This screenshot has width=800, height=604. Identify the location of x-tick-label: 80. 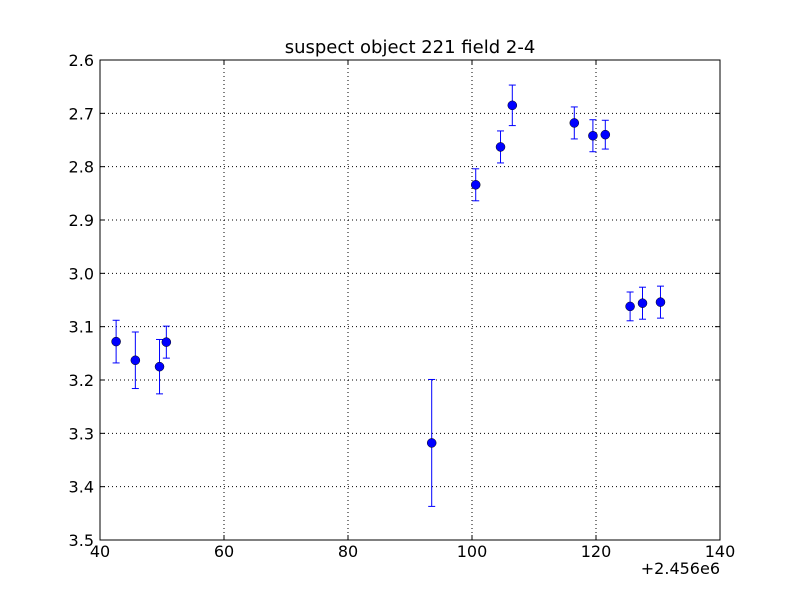
(348, 551).